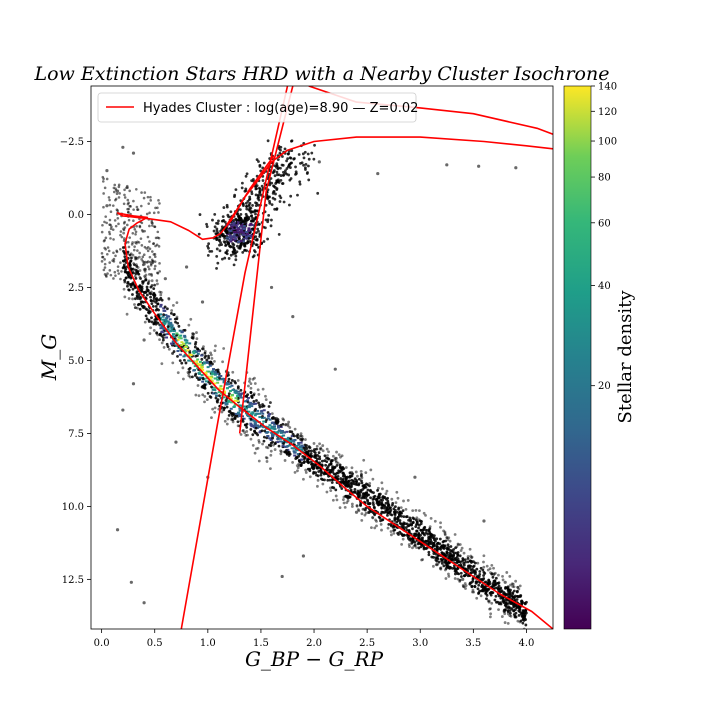 The height and width of the screenshot is (720, 720). What do you see at coordinates (314, 643) in the screenshot?
I see `x-tick-label: 2.0` at bounding box center [314, 643].